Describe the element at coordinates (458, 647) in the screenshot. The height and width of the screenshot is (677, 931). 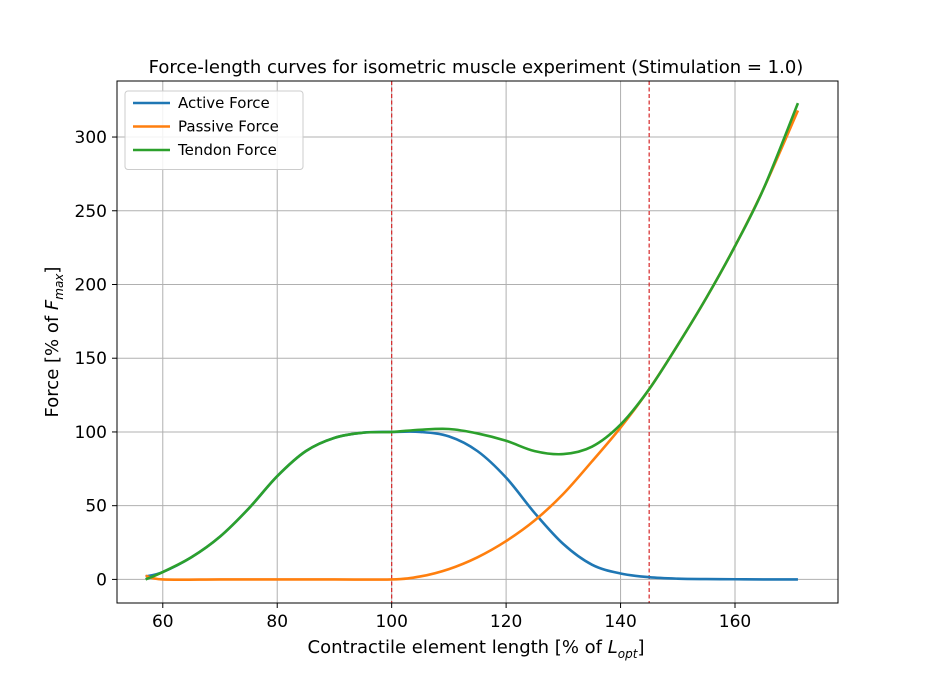
I see `x-axis-label-prefix: Contractile element length [% of` at that location.